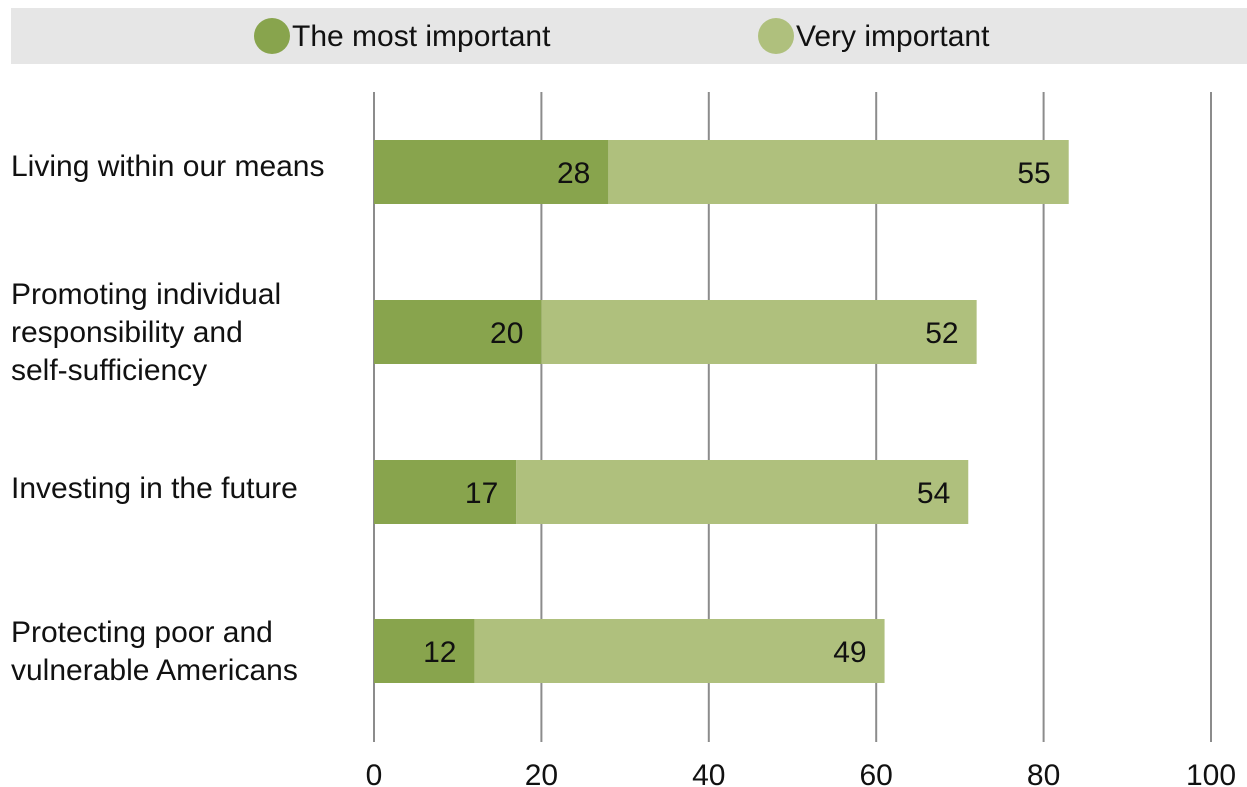 This screenshot has height=787, width=1247. I want to click on data-label-0-series-0: 28, so click(573, 173).